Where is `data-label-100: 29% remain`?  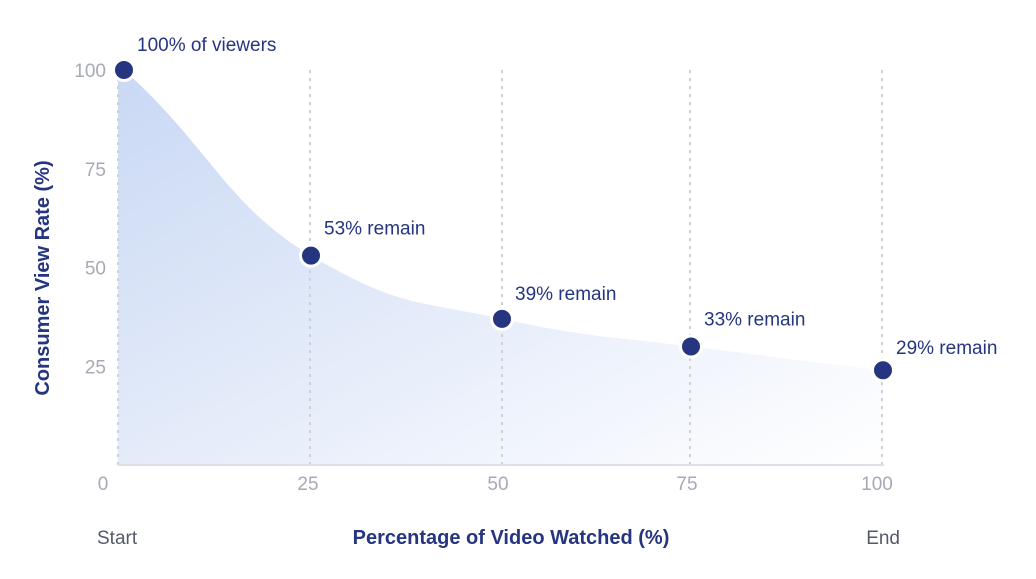 data-label-100: 29% remain is located at coordinates (946, 348).